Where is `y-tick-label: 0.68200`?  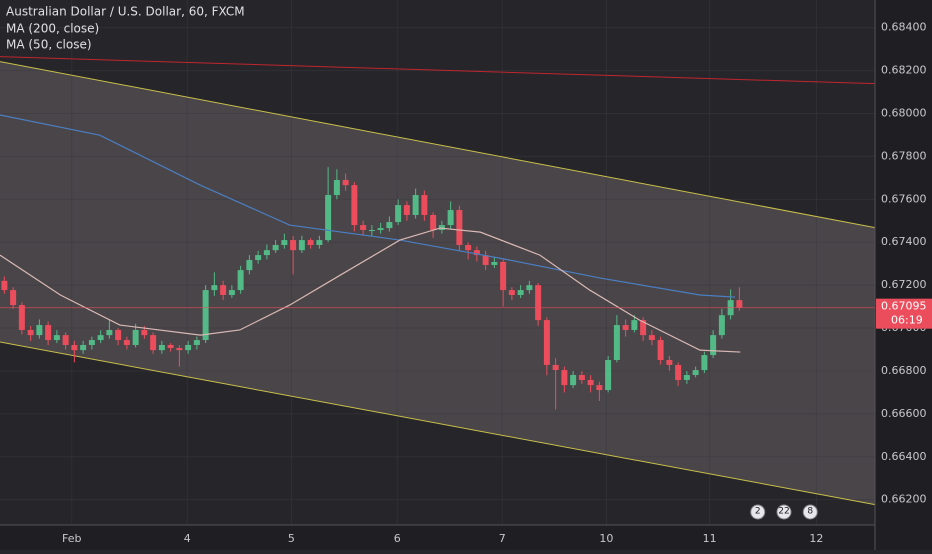
y-tick-label: 0.68200 is located at coordinates (904, 70).